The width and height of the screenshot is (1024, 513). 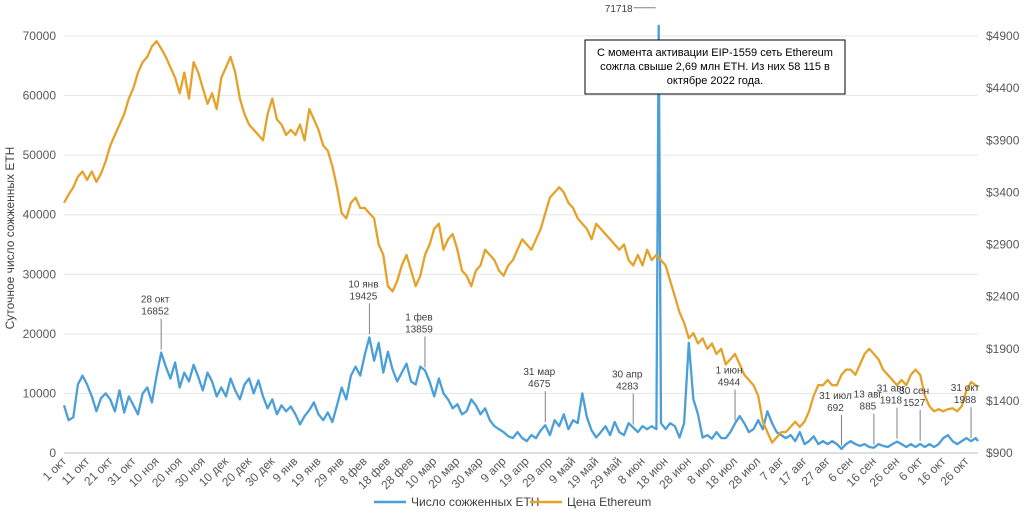 What do you see at coordinates (40, 215) in the screenshot?
I see `left-tick-label: 40000` at bounding box center [40, 215].